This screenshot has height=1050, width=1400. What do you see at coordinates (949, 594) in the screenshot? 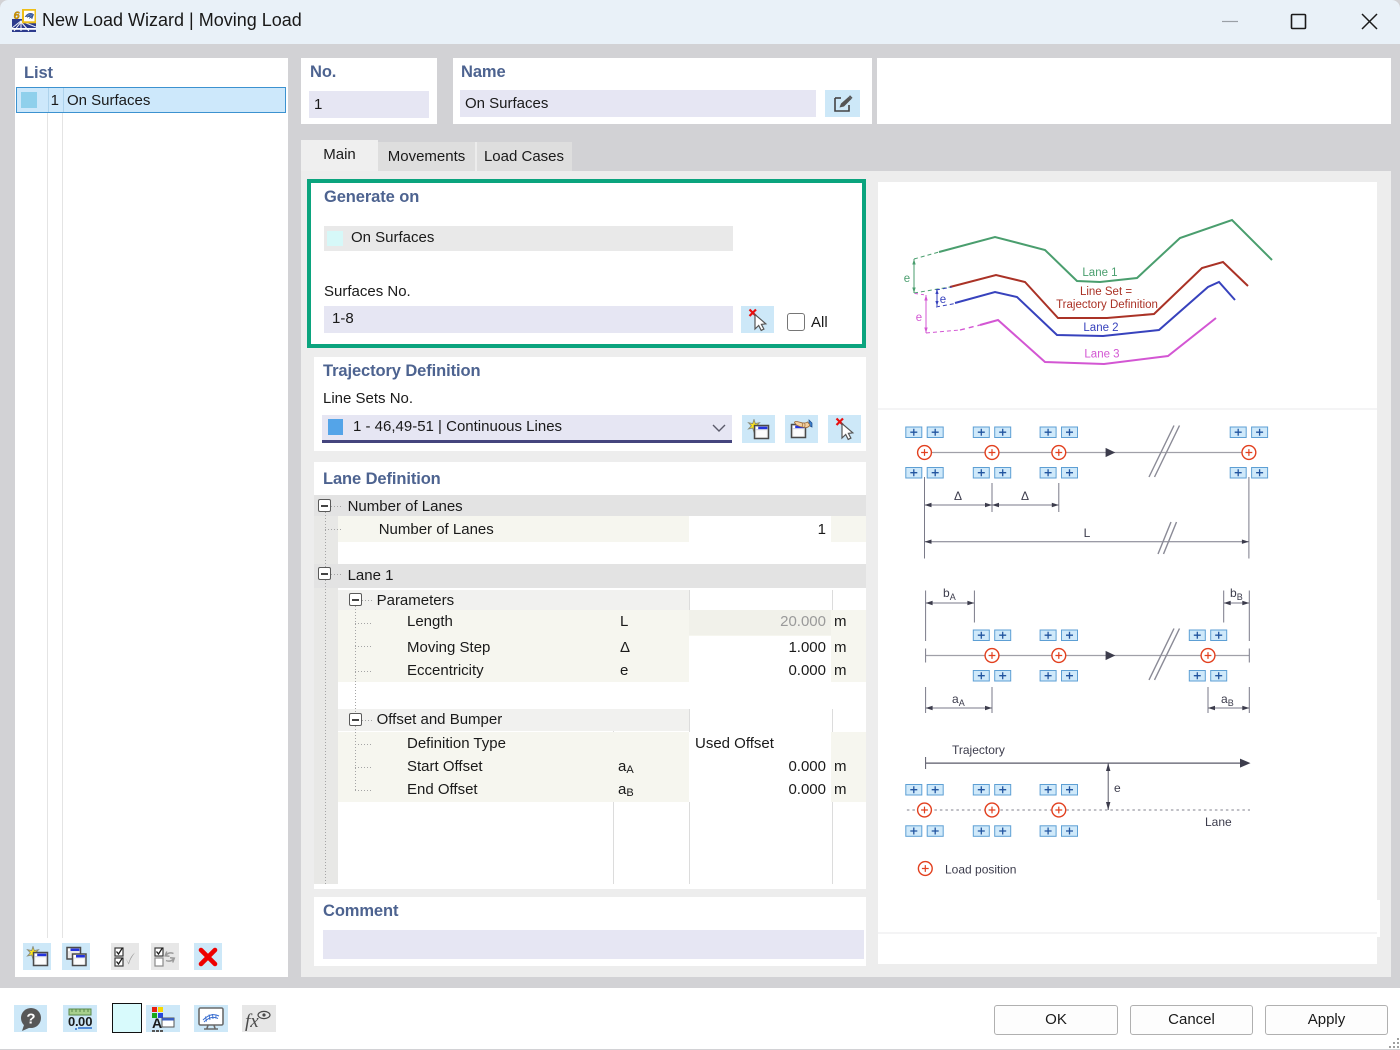
I see `svg-text: bA` at bounding box center [949, 594].